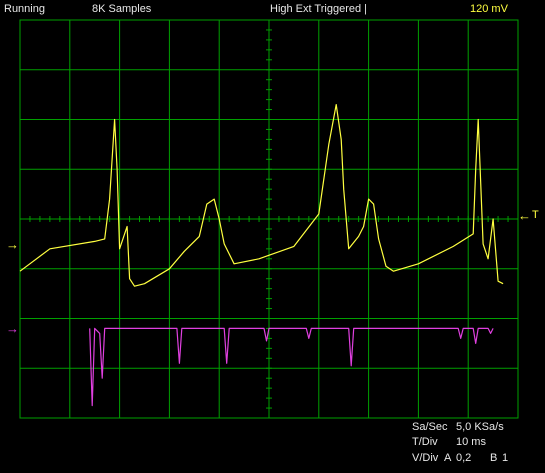  I want to click on channel-b-value: 1, so click(505, 458).